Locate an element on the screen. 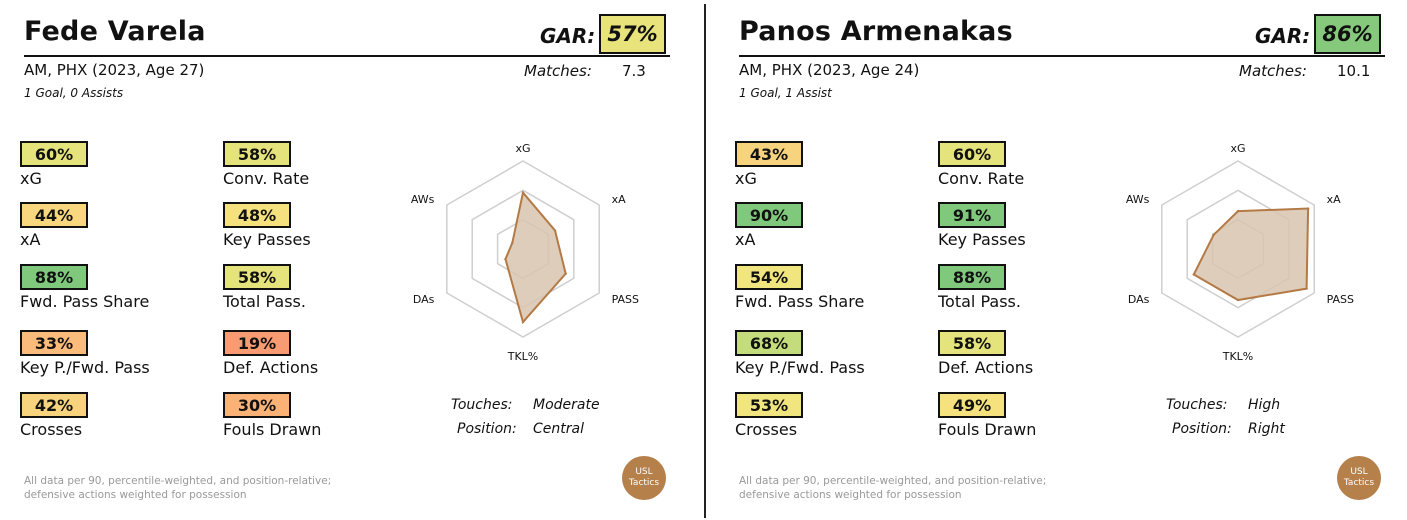  stat-fwd-pass-share: 54% Fwd. Pass Share is located at coordinates (835, 287).